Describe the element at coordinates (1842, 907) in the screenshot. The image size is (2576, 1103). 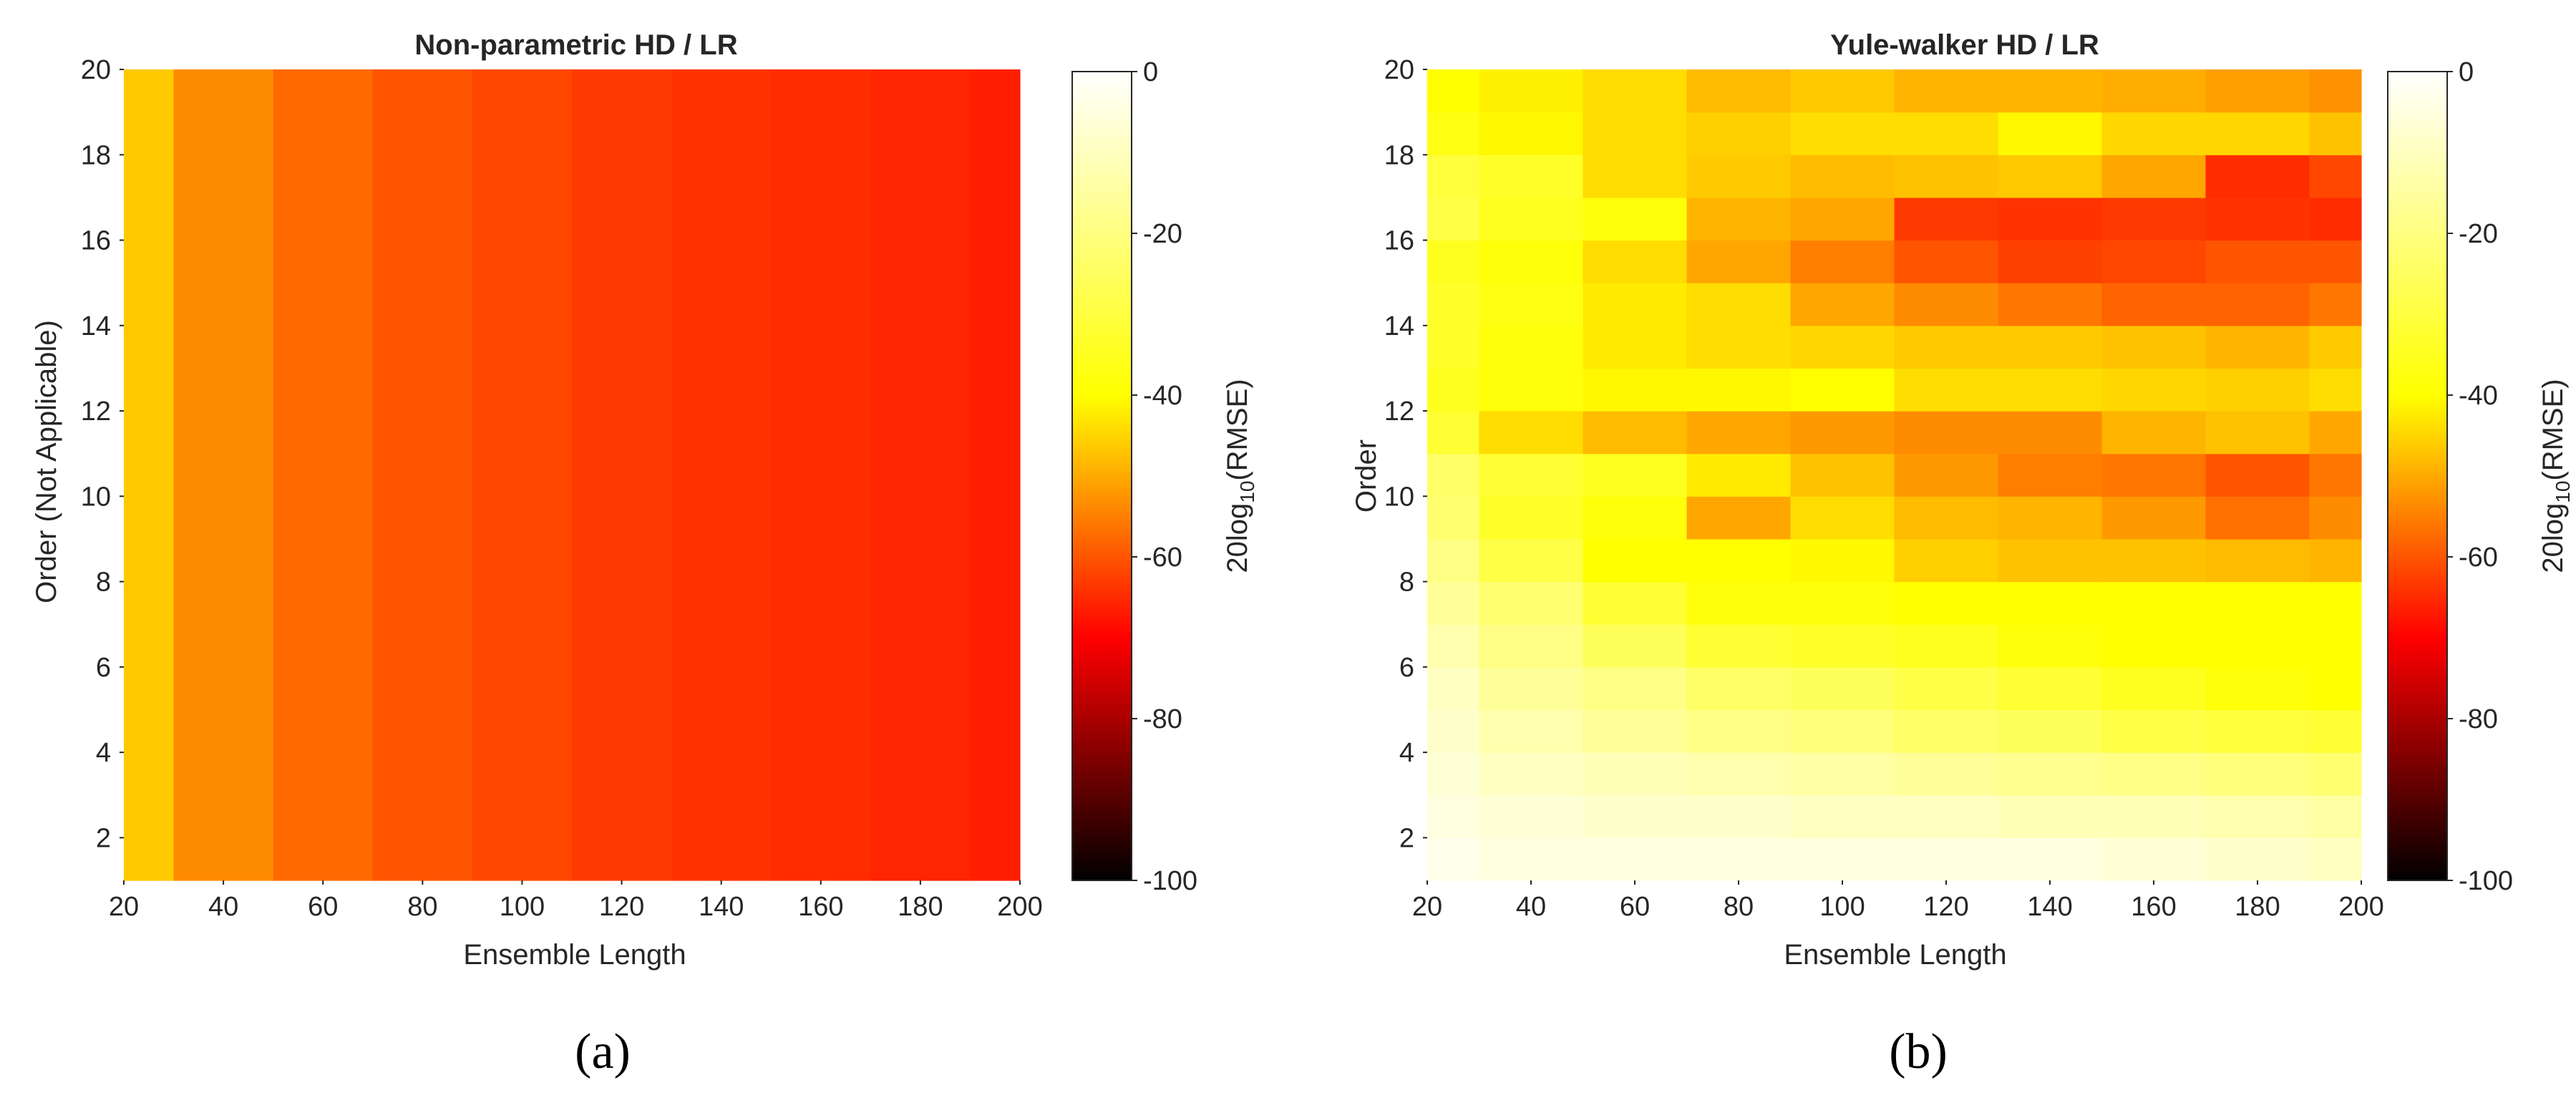
I see `x-tick-label: 100` at that location.